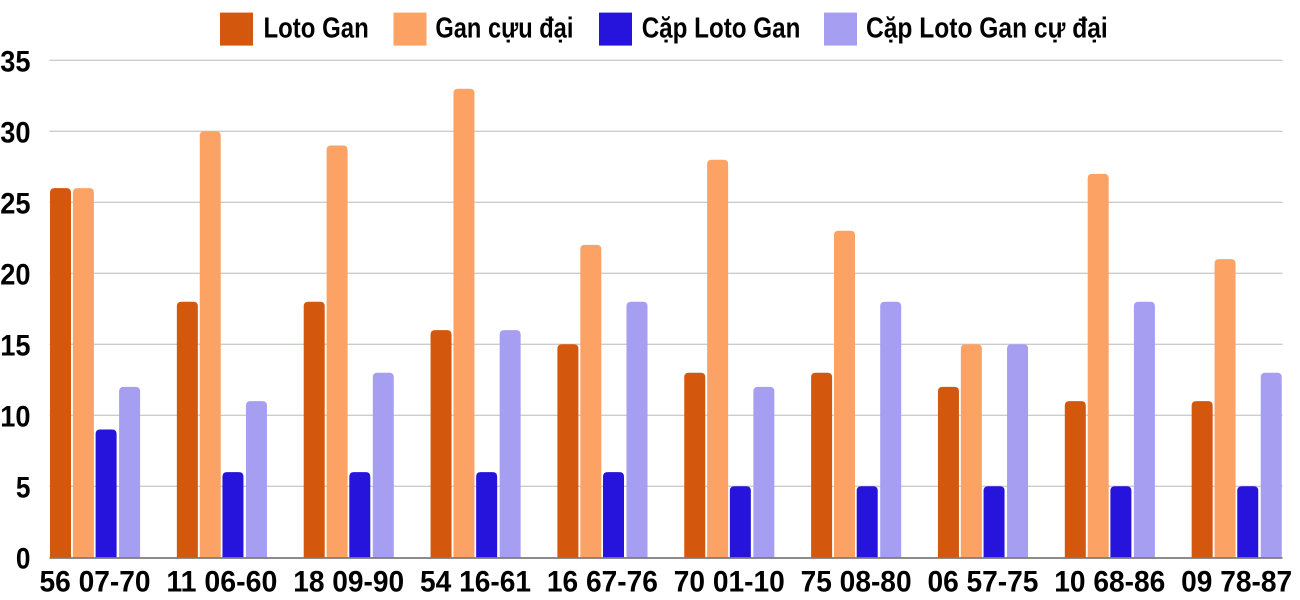  I want to click on svg-text: 11 06-60, so click(221, 582).